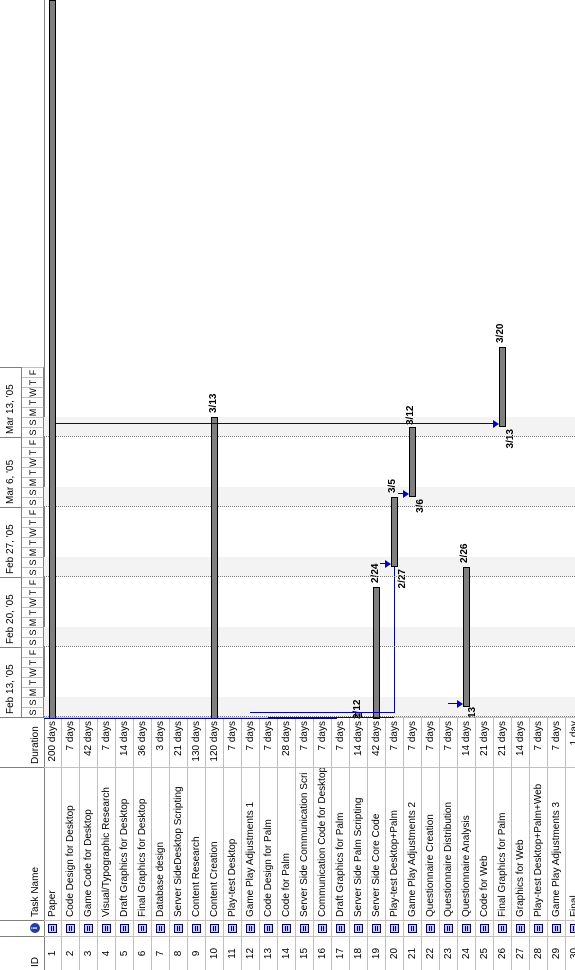  What do you see at coordinates (22, 953) in the screenshot?
I see `column-header-id: ID` at bounding box center [22, 953].